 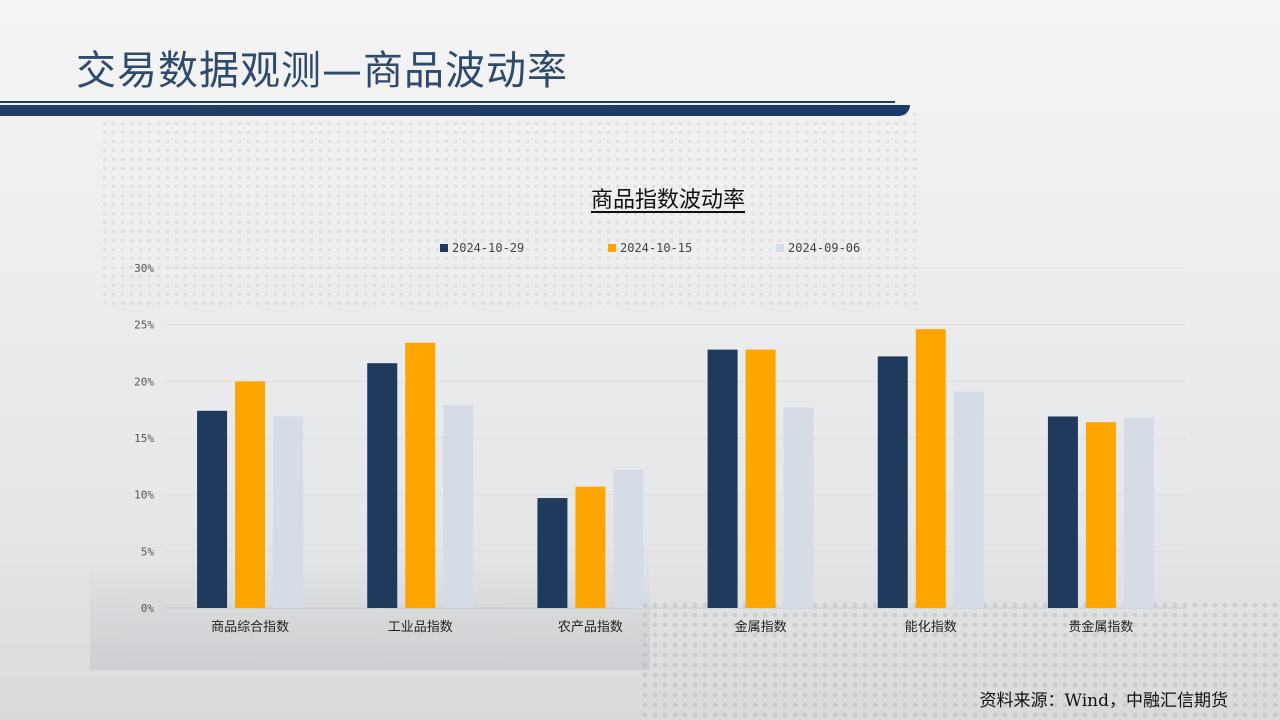 I want to click on title-bar, so click(x=455, y=110).